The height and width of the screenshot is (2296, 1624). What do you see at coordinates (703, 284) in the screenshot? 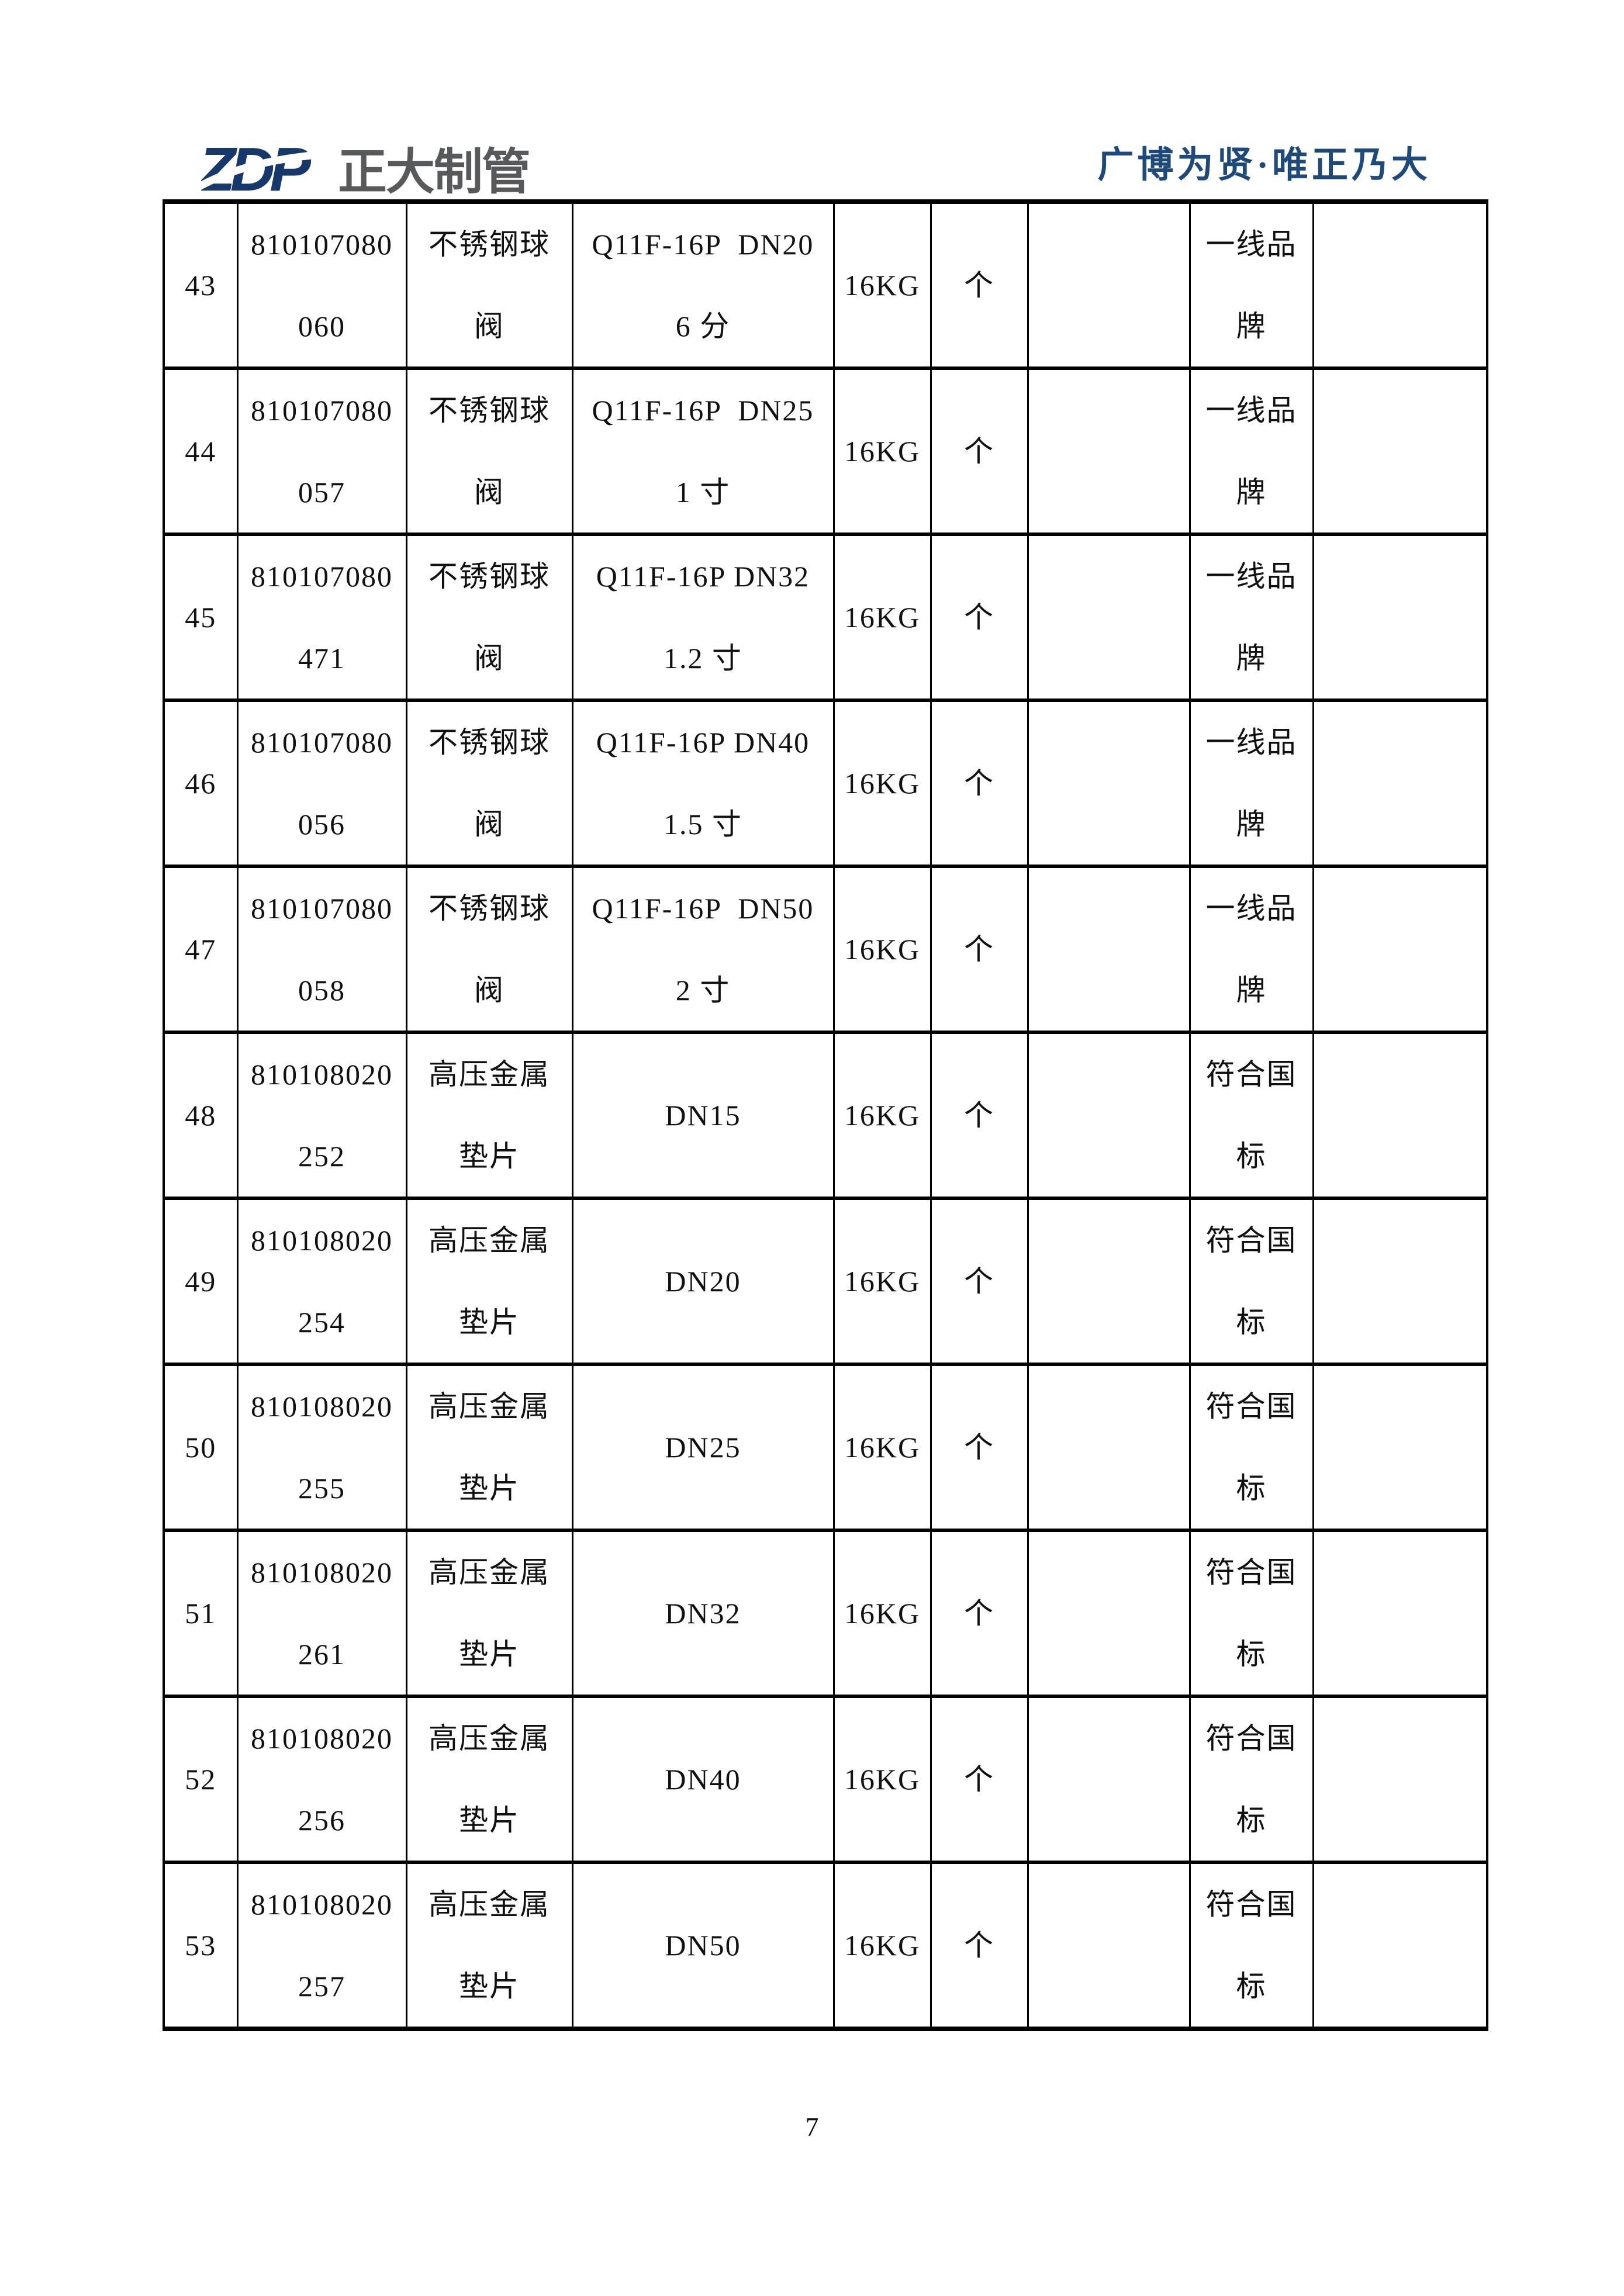
I see `cell-spec: Q11F-16P DN20 6 分` at bounding box center [703, 284].